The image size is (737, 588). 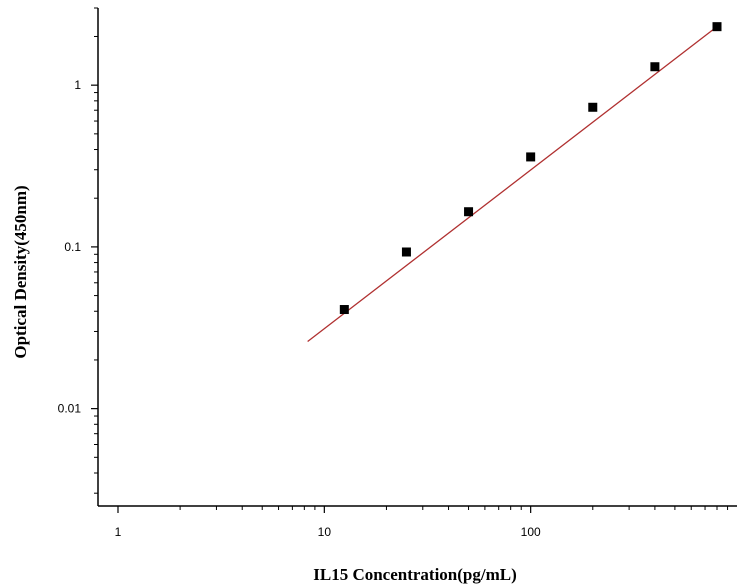 I want to click on y-axis-title: Optical Density(450nm), so click(x=20, y=271).